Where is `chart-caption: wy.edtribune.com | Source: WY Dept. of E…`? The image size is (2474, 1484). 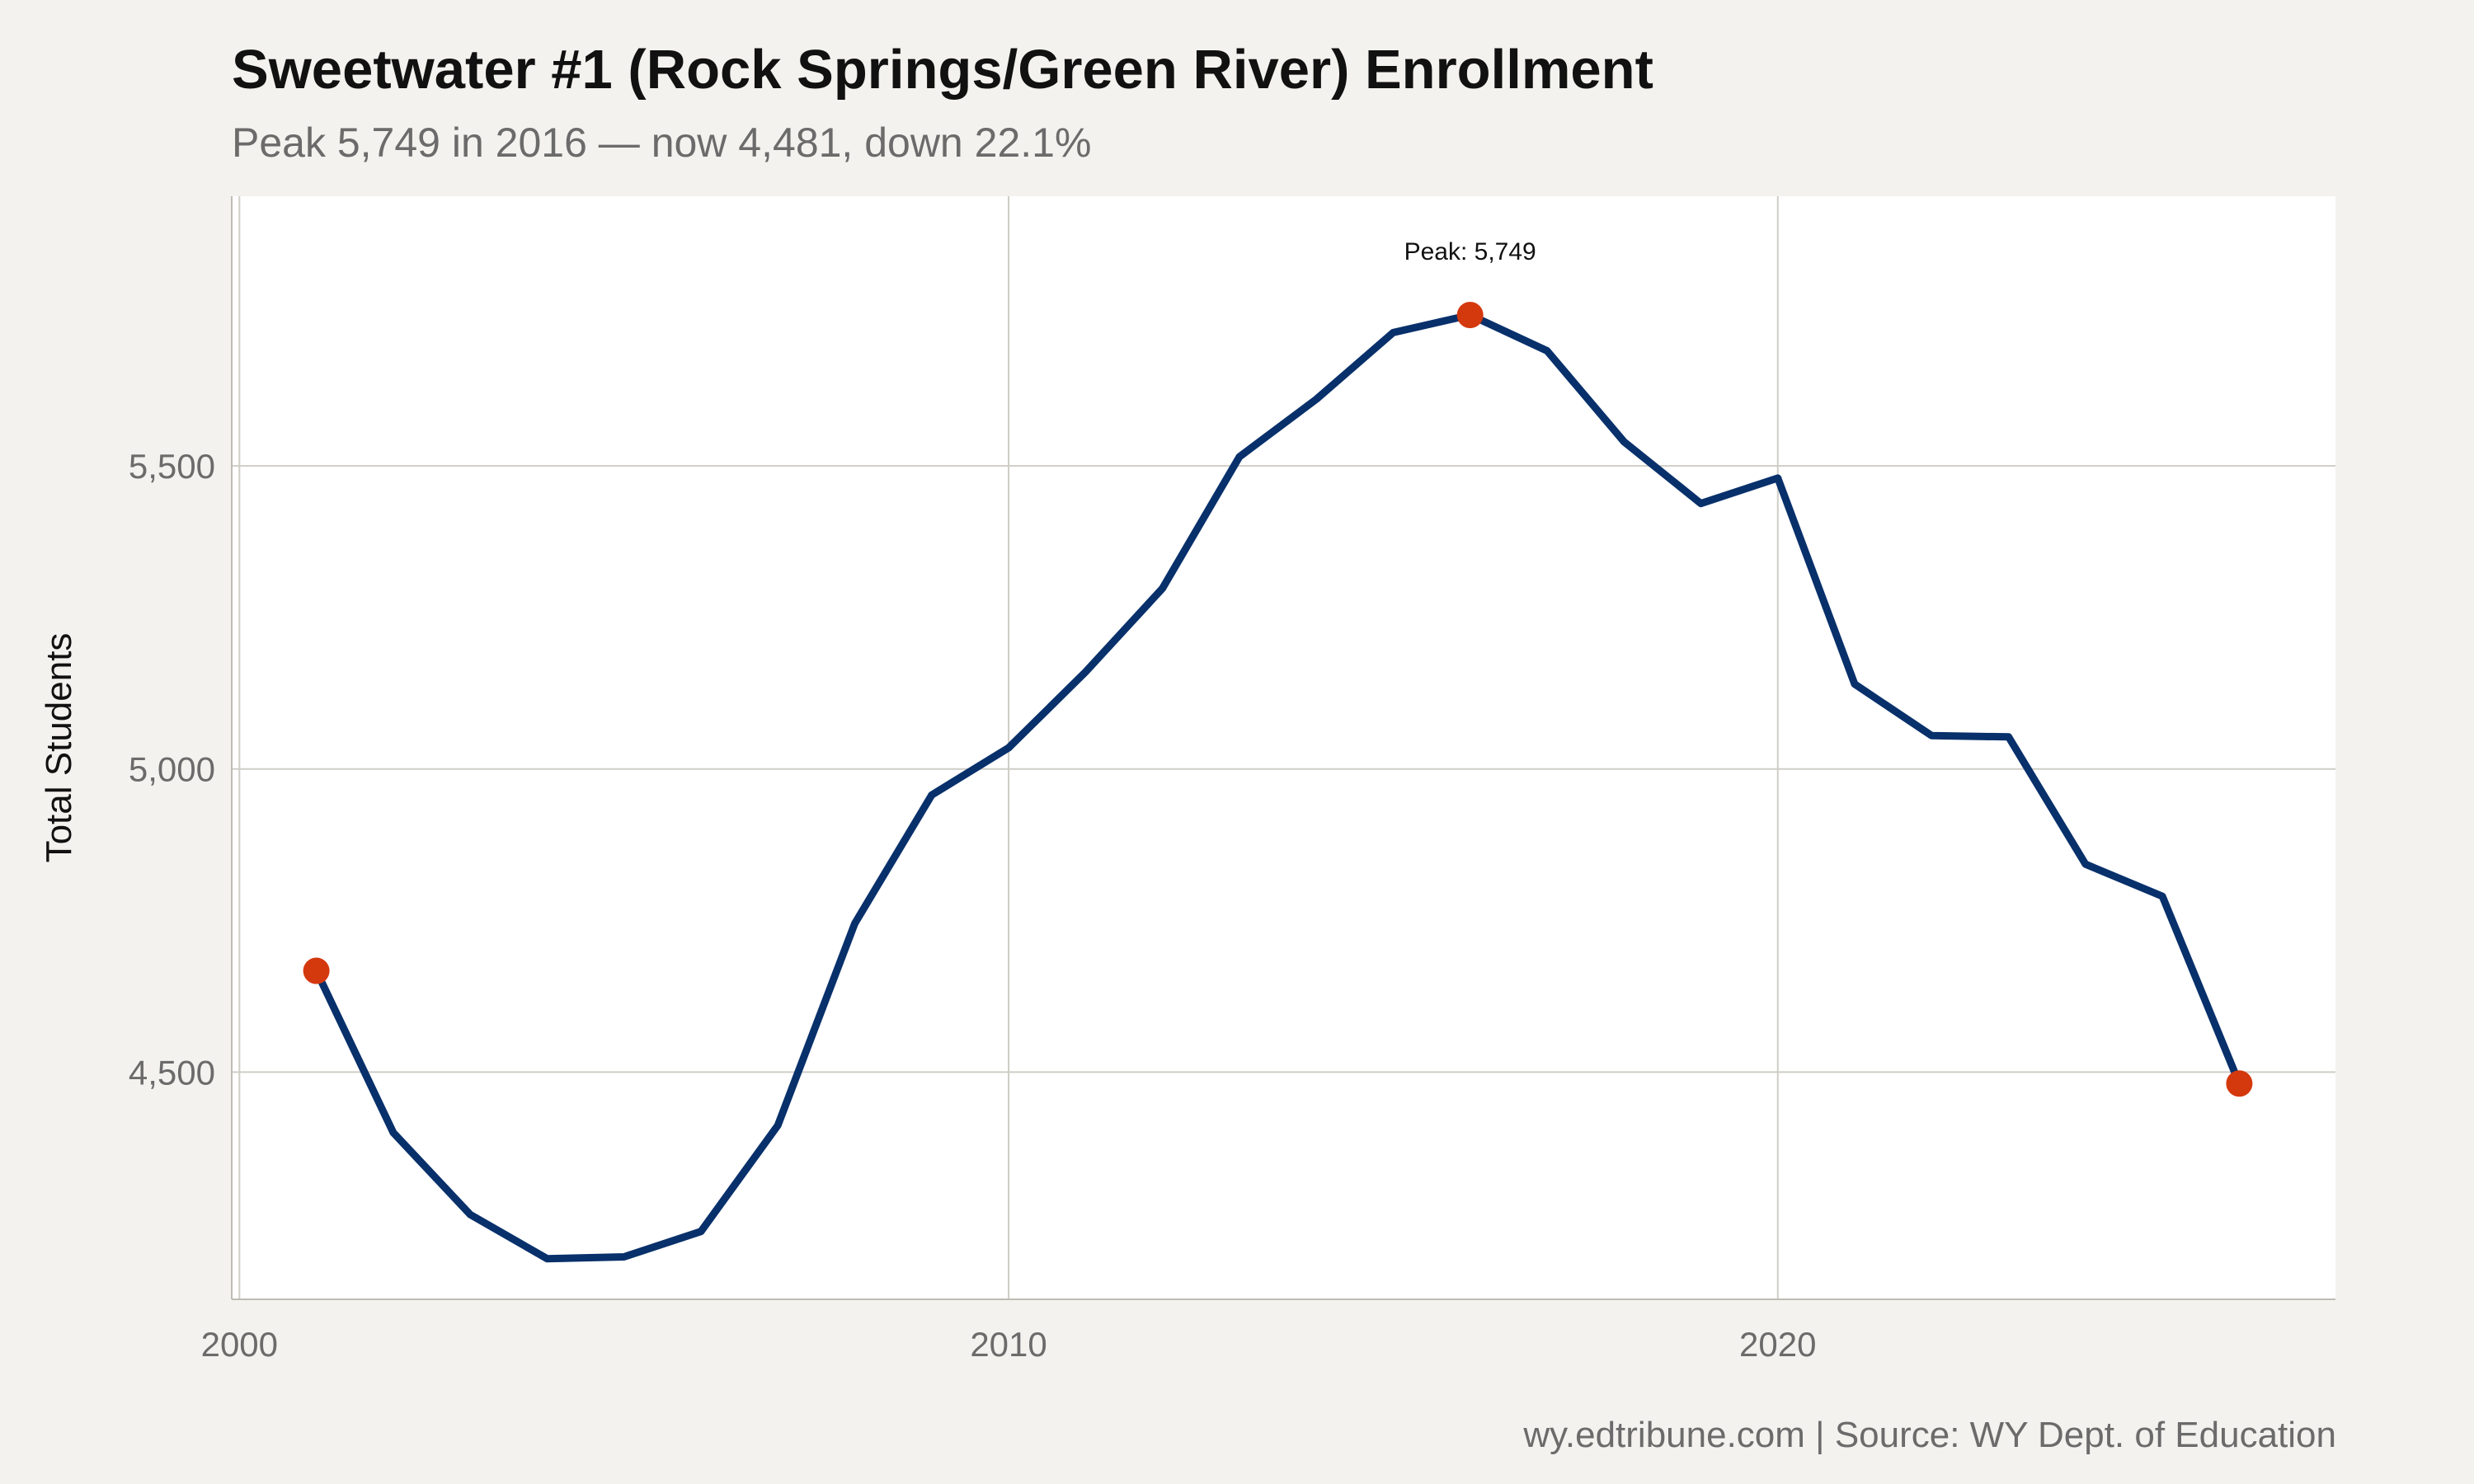
chart-caption: wy.edtribune.com | Source: WY Dept. of E… is located at coordinates (1929, 1435).